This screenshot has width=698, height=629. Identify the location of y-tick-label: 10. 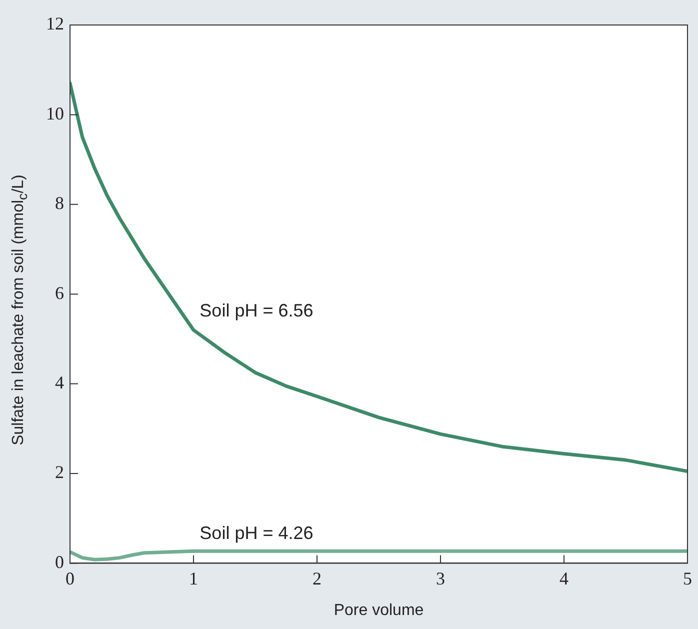
(55, 113).